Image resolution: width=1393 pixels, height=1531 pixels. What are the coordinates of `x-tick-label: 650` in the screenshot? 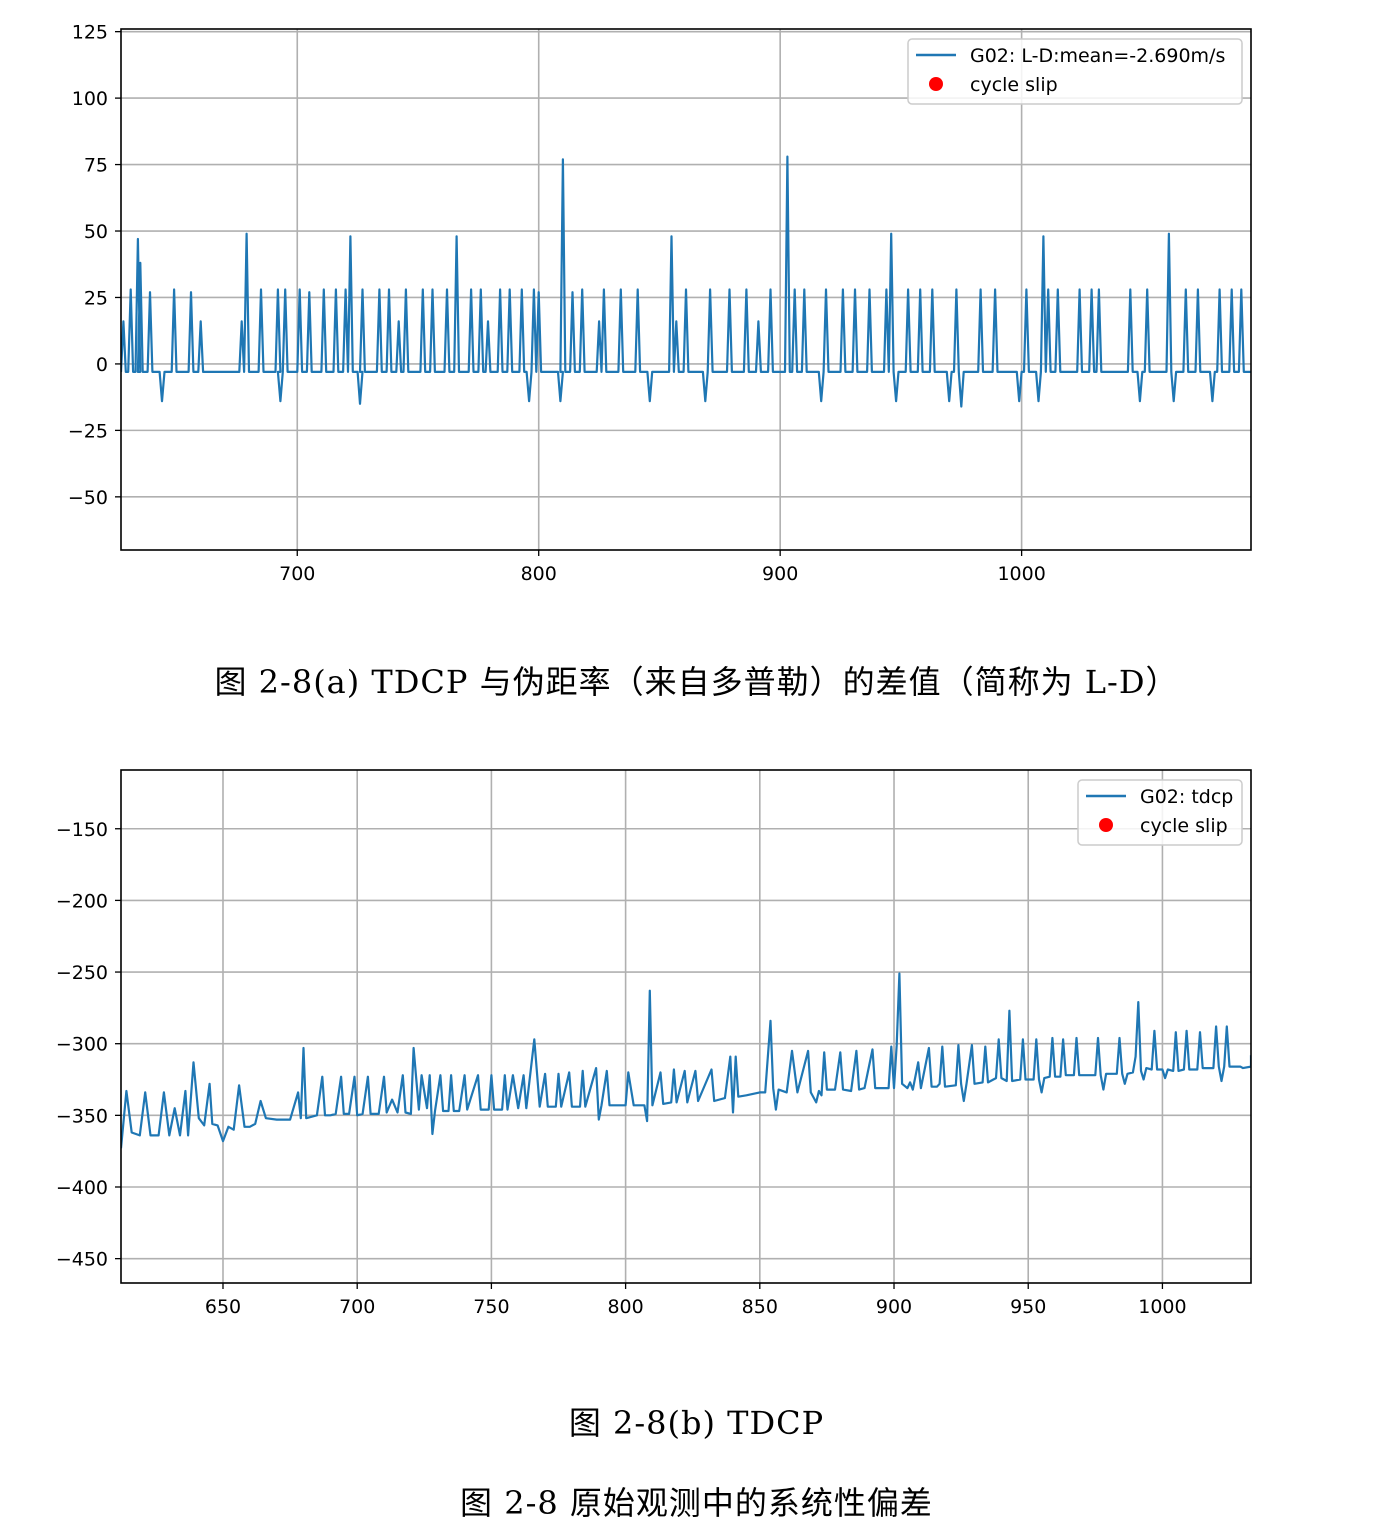 It's located at (223, 1307).